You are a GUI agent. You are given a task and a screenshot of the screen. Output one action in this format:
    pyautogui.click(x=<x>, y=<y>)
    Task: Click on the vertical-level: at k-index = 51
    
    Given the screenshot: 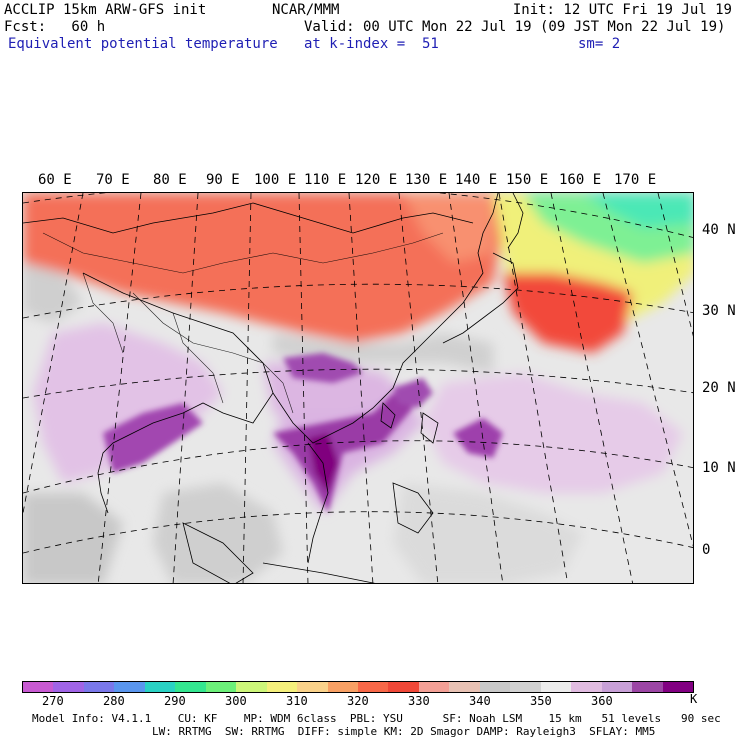 What is the action you would take?
    pyautogui.click(x=371, y=44)
    